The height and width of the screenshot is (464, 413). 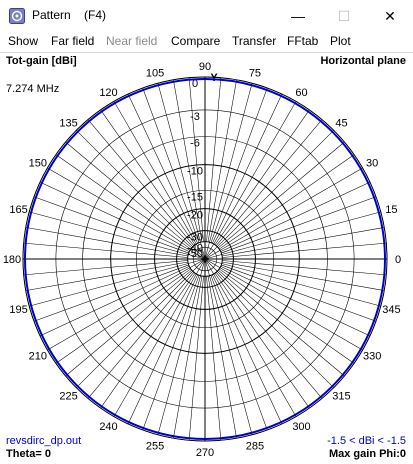 What do you see at coordinates (205, 67) in the screenshot?
I see `angle-label: 90` at bounding box center [205, 67].